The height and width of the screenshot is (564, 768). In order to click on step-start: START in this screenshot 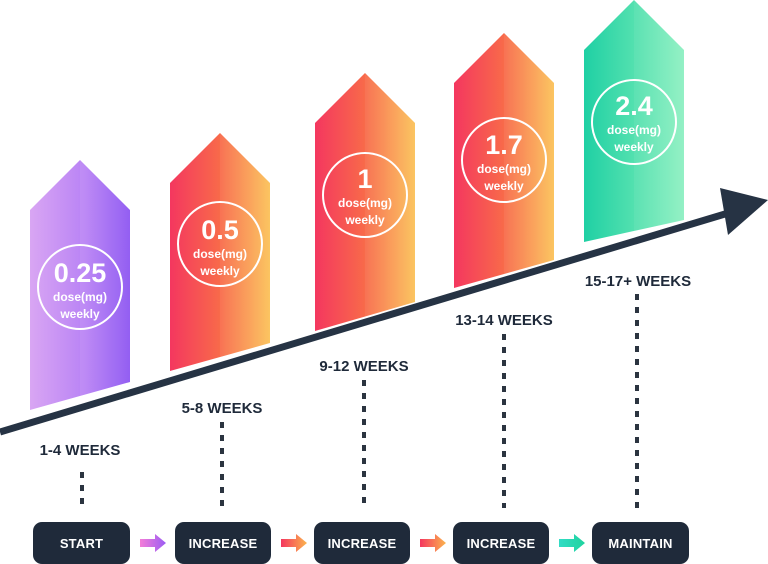, I will do `click(81, 543)`.